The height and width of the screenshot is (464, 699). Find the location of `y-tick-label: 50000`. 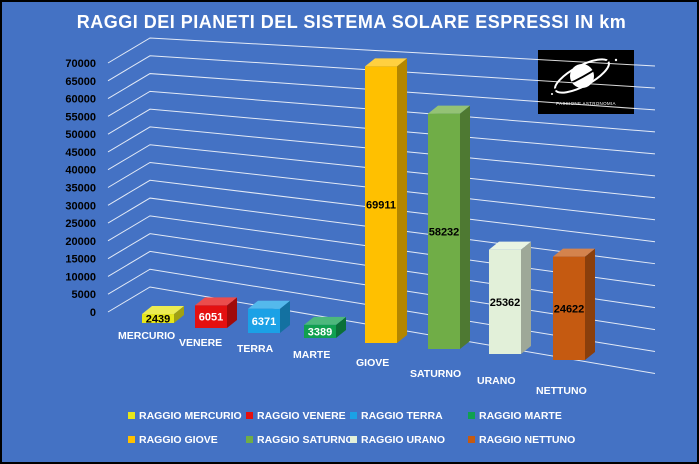

y-tick-label: 50000 is located at coordinates (80, 135).